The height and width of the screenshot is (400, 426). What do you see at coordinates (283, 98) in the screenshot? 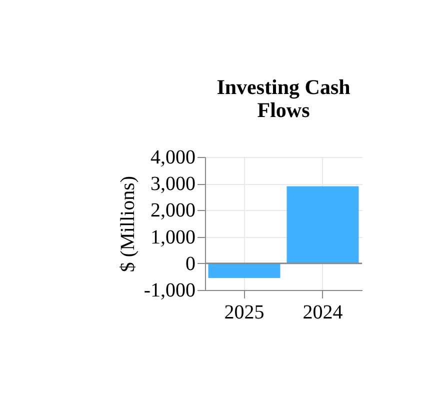
I see `chart-title: Investing Cash Flows` at bounding box center [283, 98].